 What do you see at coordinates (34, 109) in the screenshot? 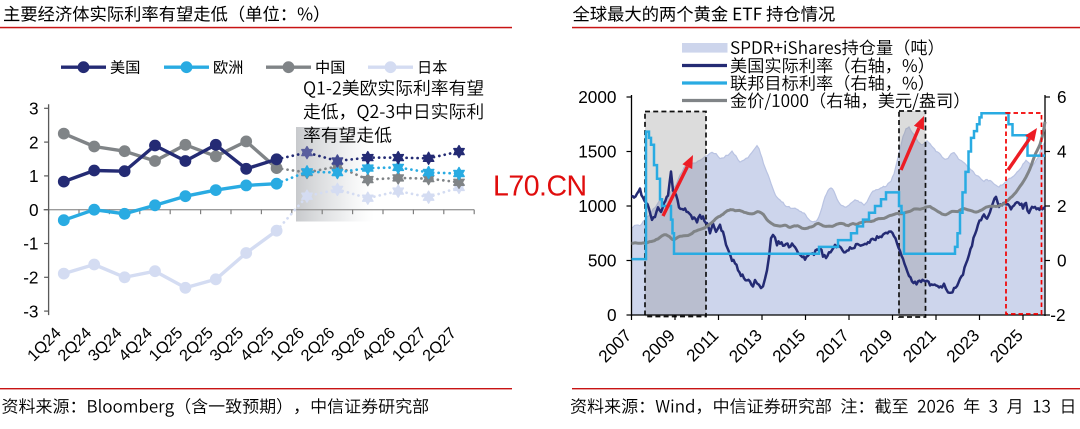
I see `svg-text: 3` at bounding box center [34, 109].